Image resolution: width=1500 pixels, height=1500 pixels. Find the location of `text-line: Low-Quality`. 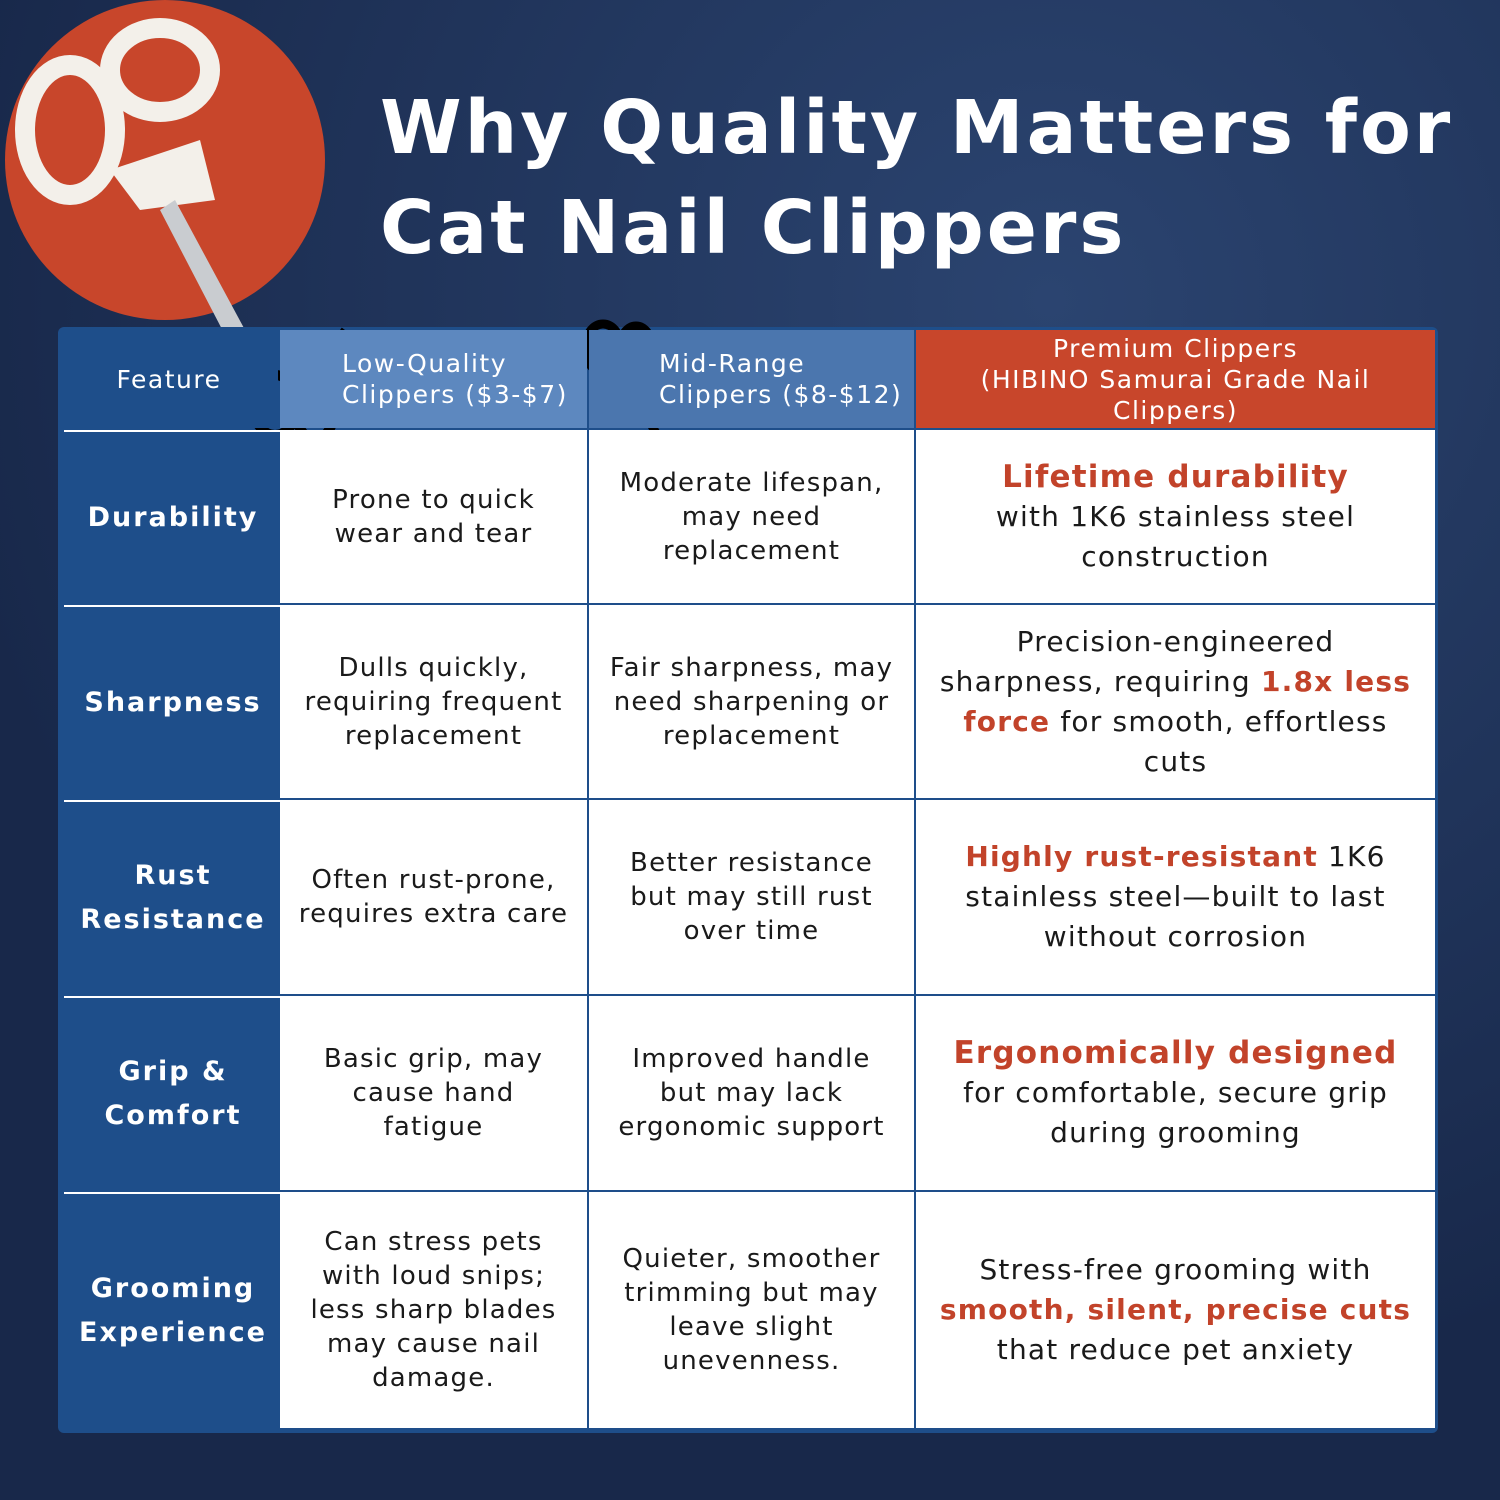

text-line: Low-Quality is located at coordinates (424, 363).